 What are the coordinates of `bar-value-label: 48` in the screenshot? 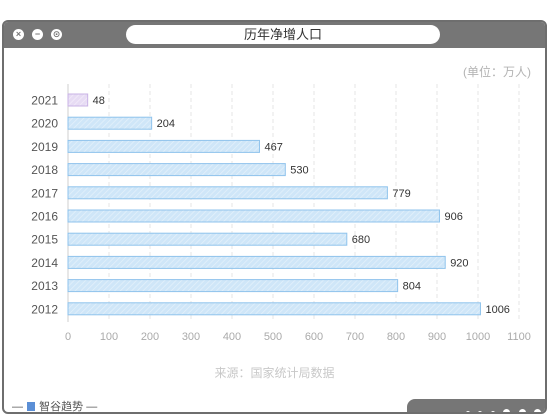 It's located at (99, 101).